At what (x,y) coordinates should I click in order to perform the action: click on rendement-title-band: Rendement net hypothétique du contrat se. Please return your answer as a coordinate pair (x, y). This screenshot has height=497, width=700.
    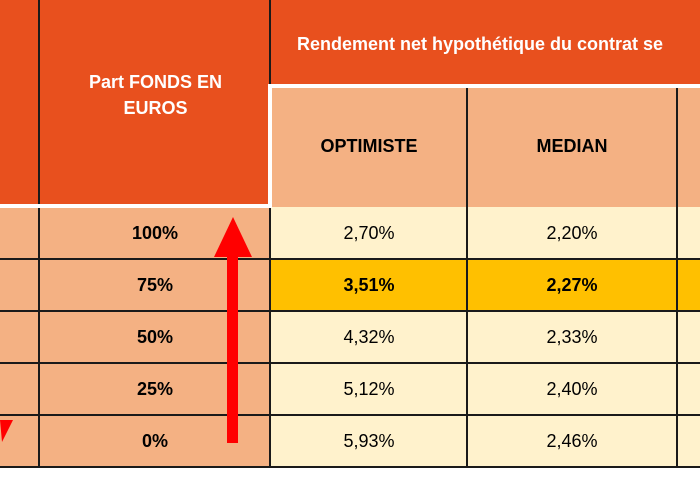
    Looking at the image, I should click on (485, 43).